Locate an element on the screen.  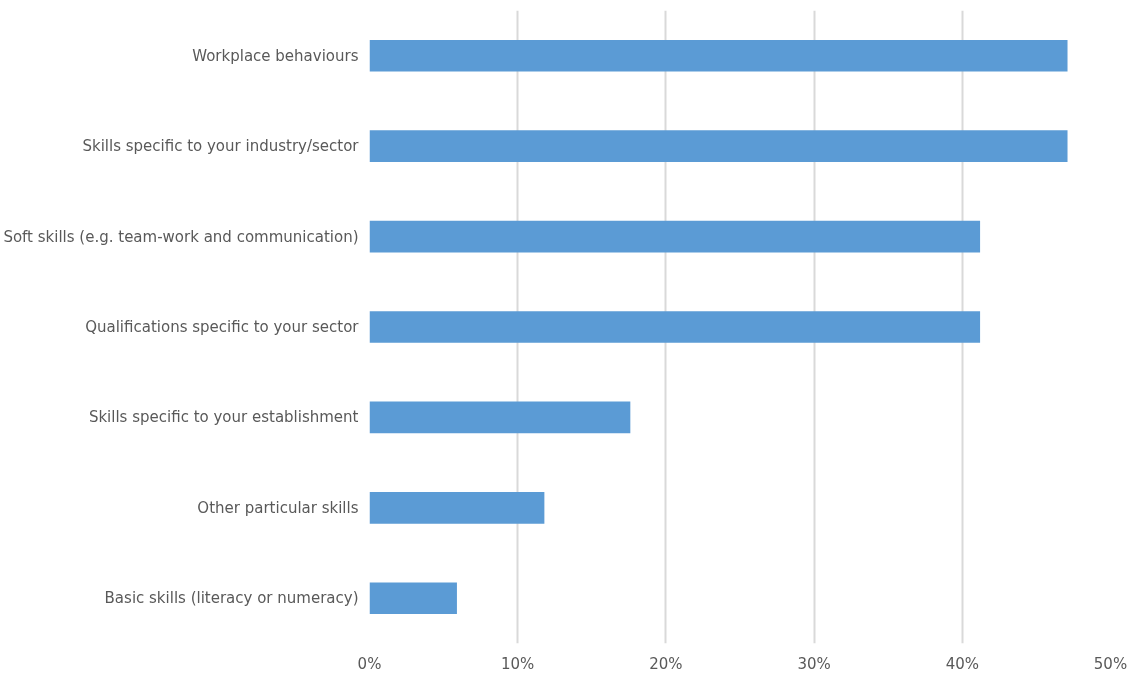
y-tick-label: Basic skills (literacy or numeracy) is located at coordinates (231, 598).